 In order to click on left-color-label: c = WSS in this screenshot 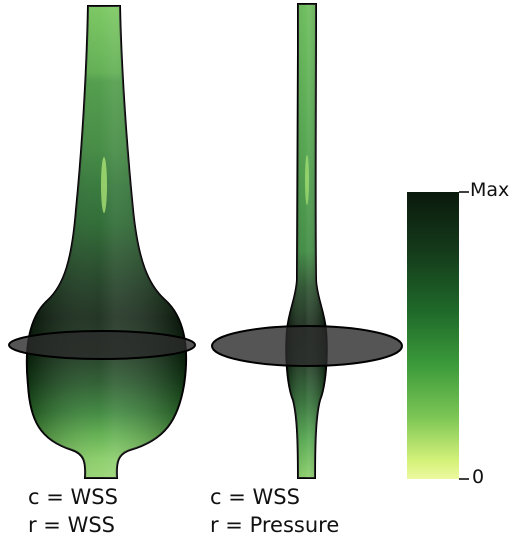, I will do `click(73, 497)`.